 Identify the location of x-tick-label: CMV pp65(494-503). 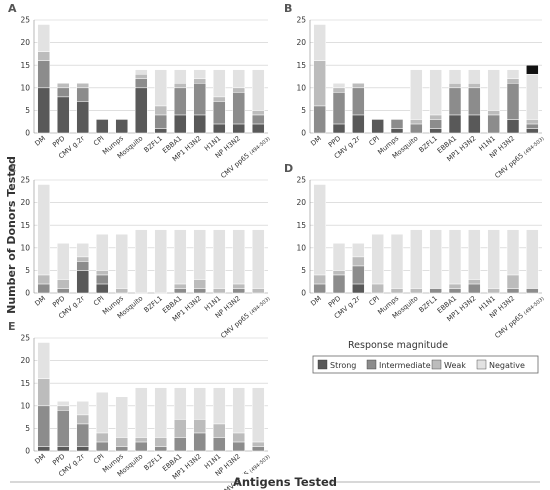
(245, 157).